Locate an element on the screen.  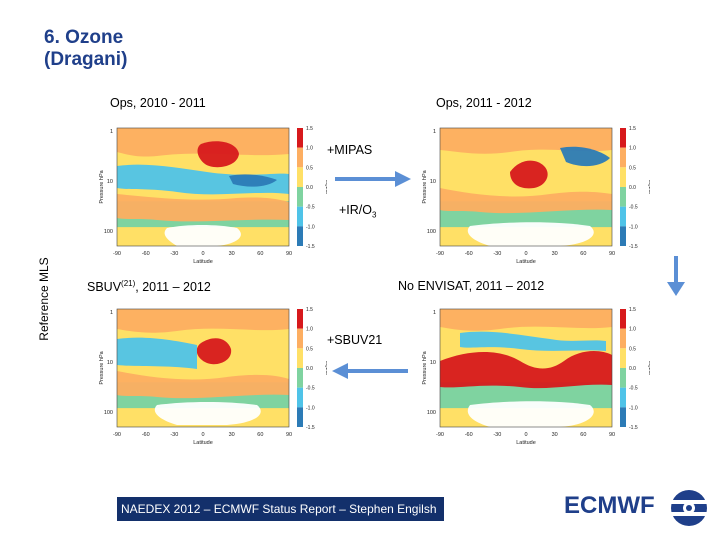
ecmwf-brand: ECMWF is located at coordinates (609, 505).